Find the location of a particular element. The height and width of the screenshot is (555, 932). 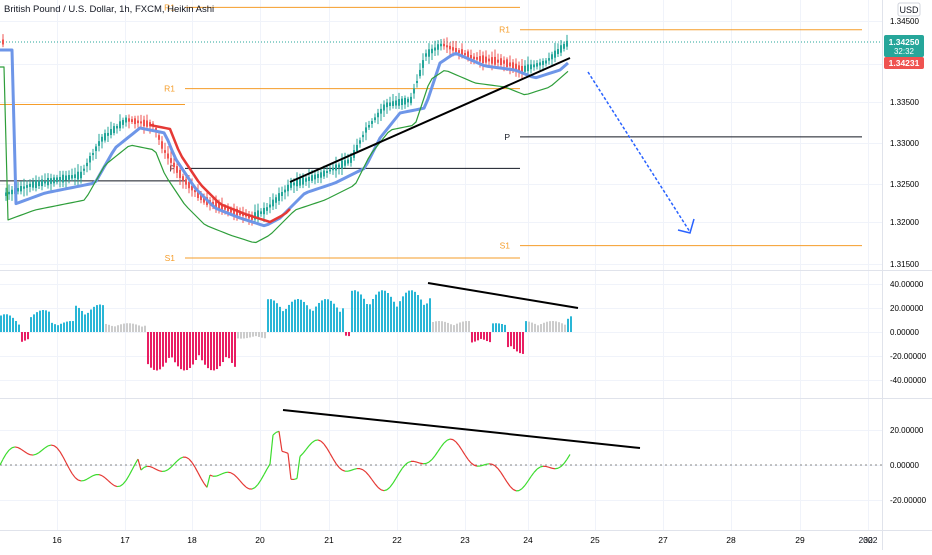

pivot-label: S1 is located at coordinates (505, 246).